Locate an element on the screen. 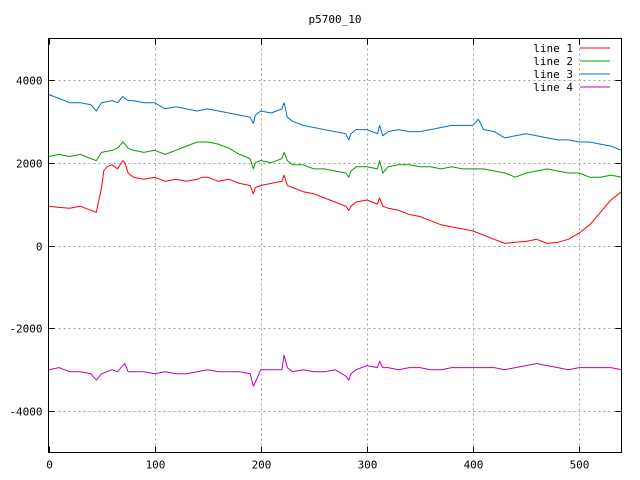  y-tick-label: 0 is located at coordinates (39, 247).